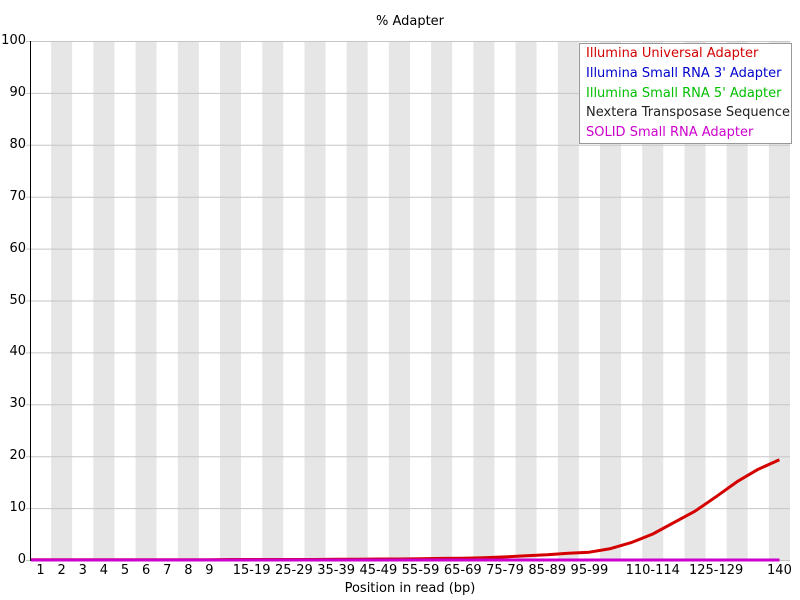  I want to click on y-tick-label: 100, so click(13, 40).